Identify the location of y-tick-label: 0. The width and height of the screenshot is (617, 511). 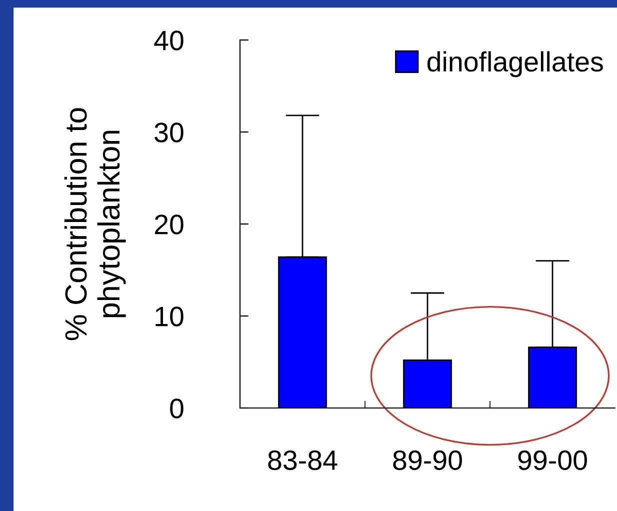
(177, 408).